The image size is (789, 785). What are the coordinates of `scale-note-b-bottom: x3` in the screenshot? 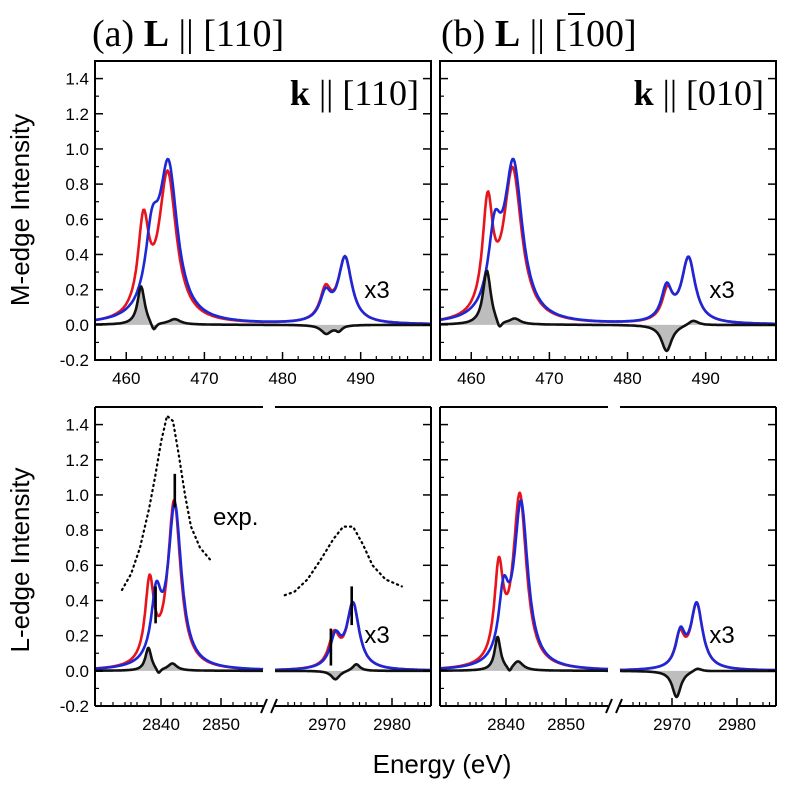 It's located at (721, 635).